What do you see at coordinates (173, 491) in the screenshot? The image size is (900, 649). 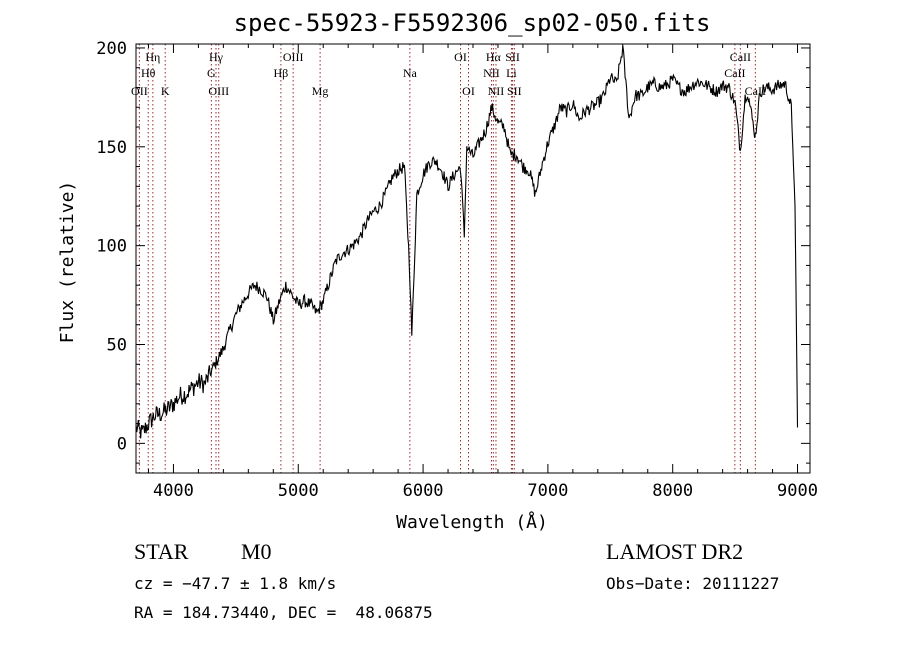 I see `x-tick-label: 4000` at bounding box center [173, 491].